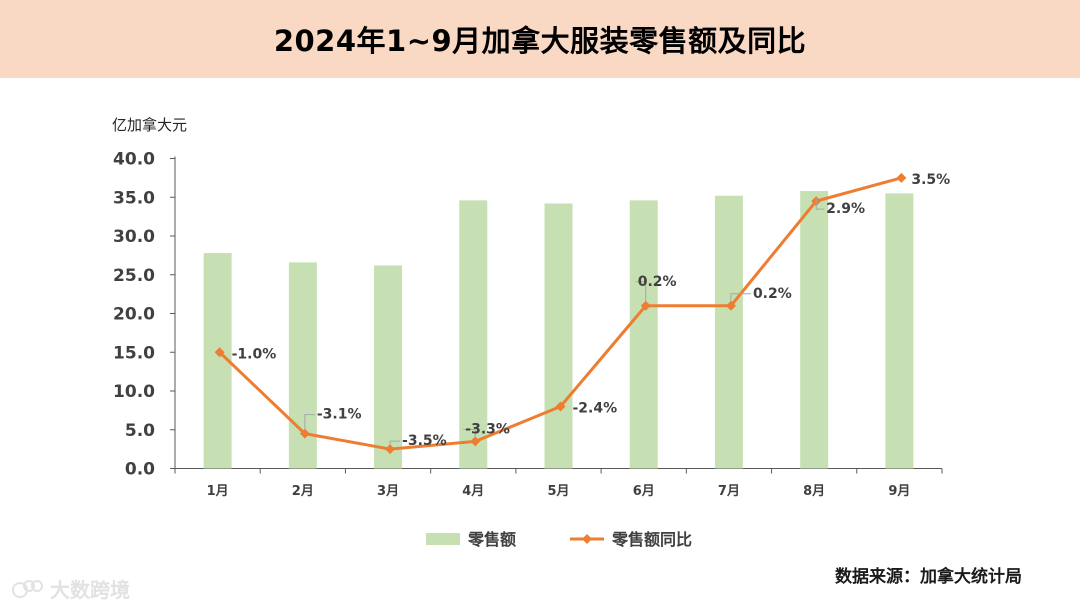  Describe the element at coordinates (90, 590) in the screenshot. I see `watermark-text: 大数跨境` at that location.